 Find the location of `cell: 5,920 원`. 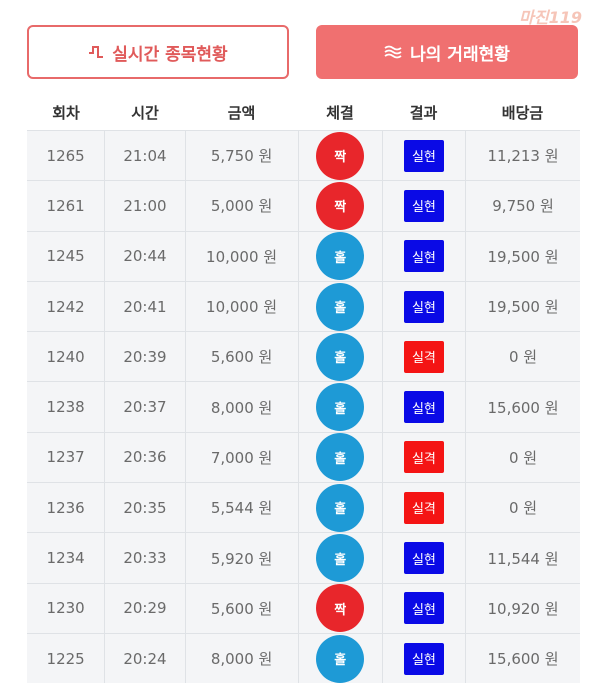

cell: 5,920 원 is located at coordinates (242, 558).